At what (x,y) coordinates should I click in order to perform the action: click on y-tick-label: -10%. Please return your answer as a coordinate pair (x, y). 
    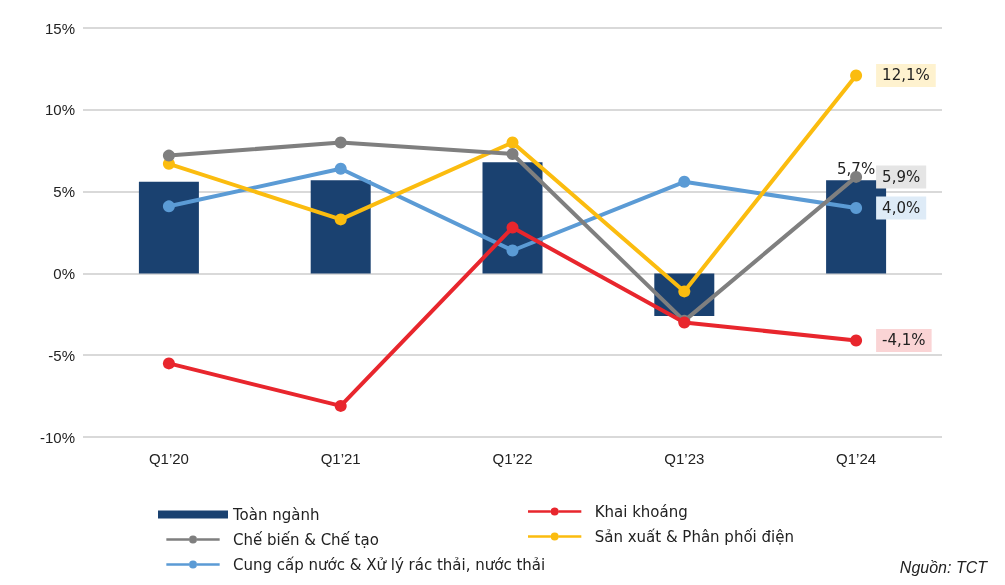
    Looking at the image, I should click on (57, 437).